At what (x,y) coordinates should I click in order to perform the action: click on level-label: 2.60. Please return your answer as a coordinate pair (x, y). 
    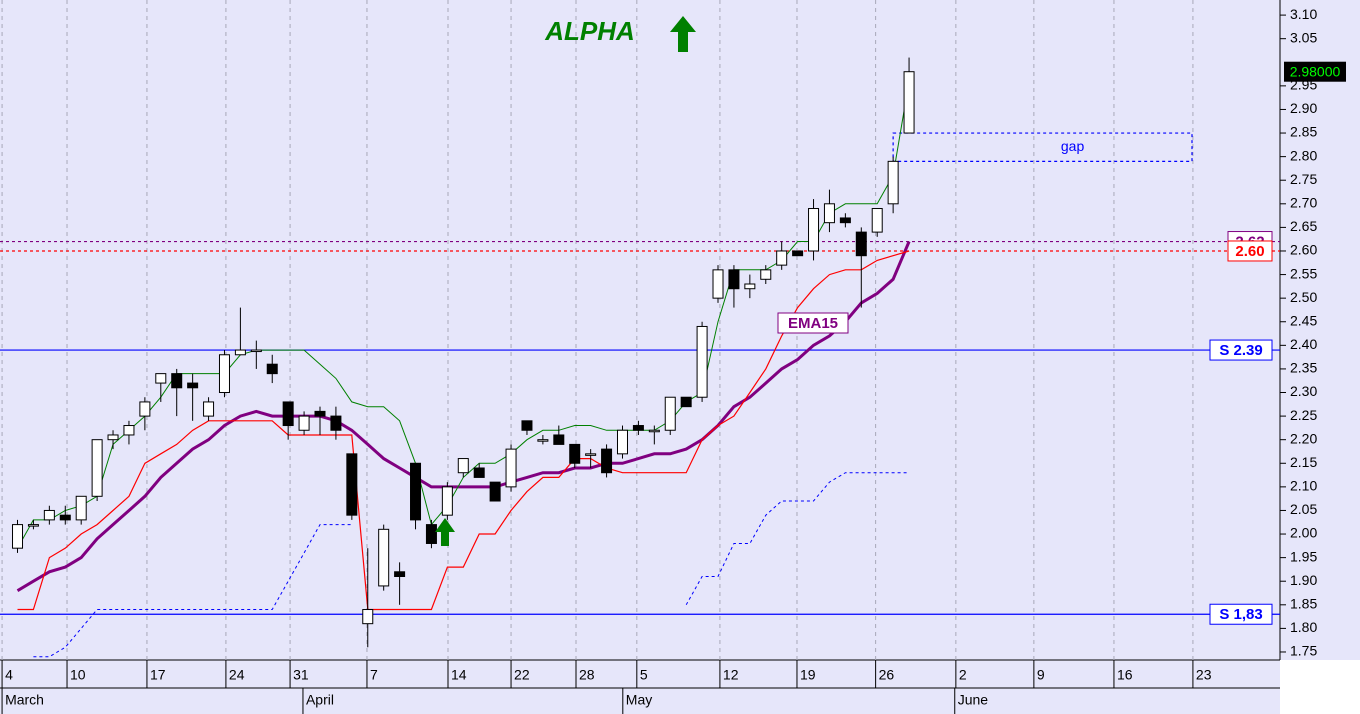
    Looking at the image, I should click on (1249, 251).